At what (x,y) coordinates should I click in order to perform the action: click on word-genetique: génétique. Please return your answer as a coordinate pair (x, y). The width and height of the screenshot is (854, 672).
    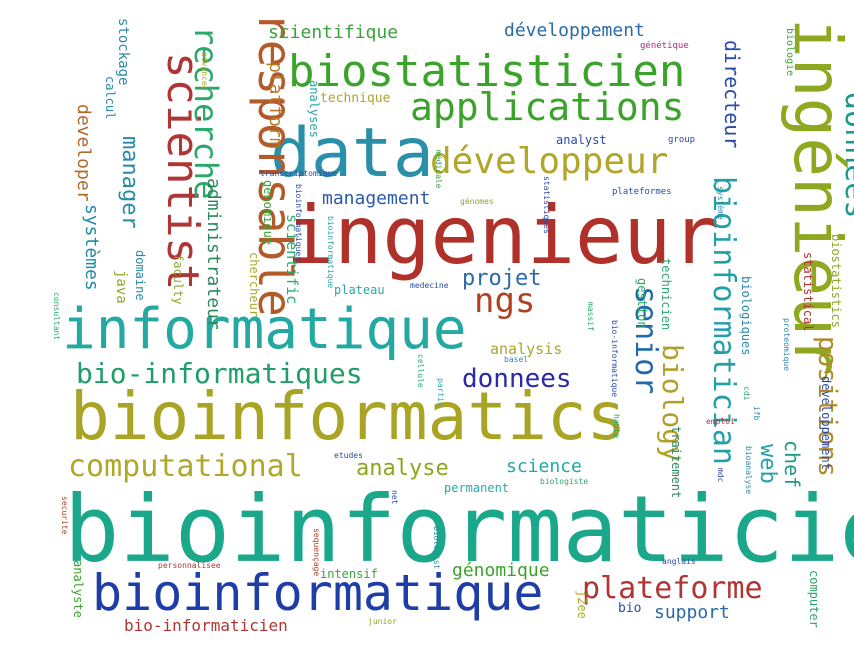
    Looking at the image, I should click on (664, 46).